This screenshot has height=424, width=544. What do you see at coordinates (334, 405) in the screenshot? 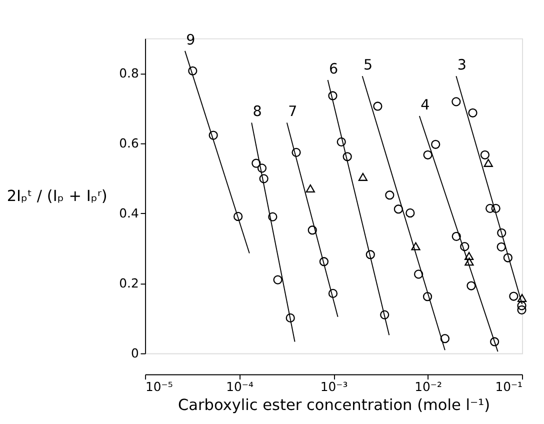
I see `x-axis-title: Carboxylic ester concentration (mole l⁻¹)` at bounding box center [334, 405].